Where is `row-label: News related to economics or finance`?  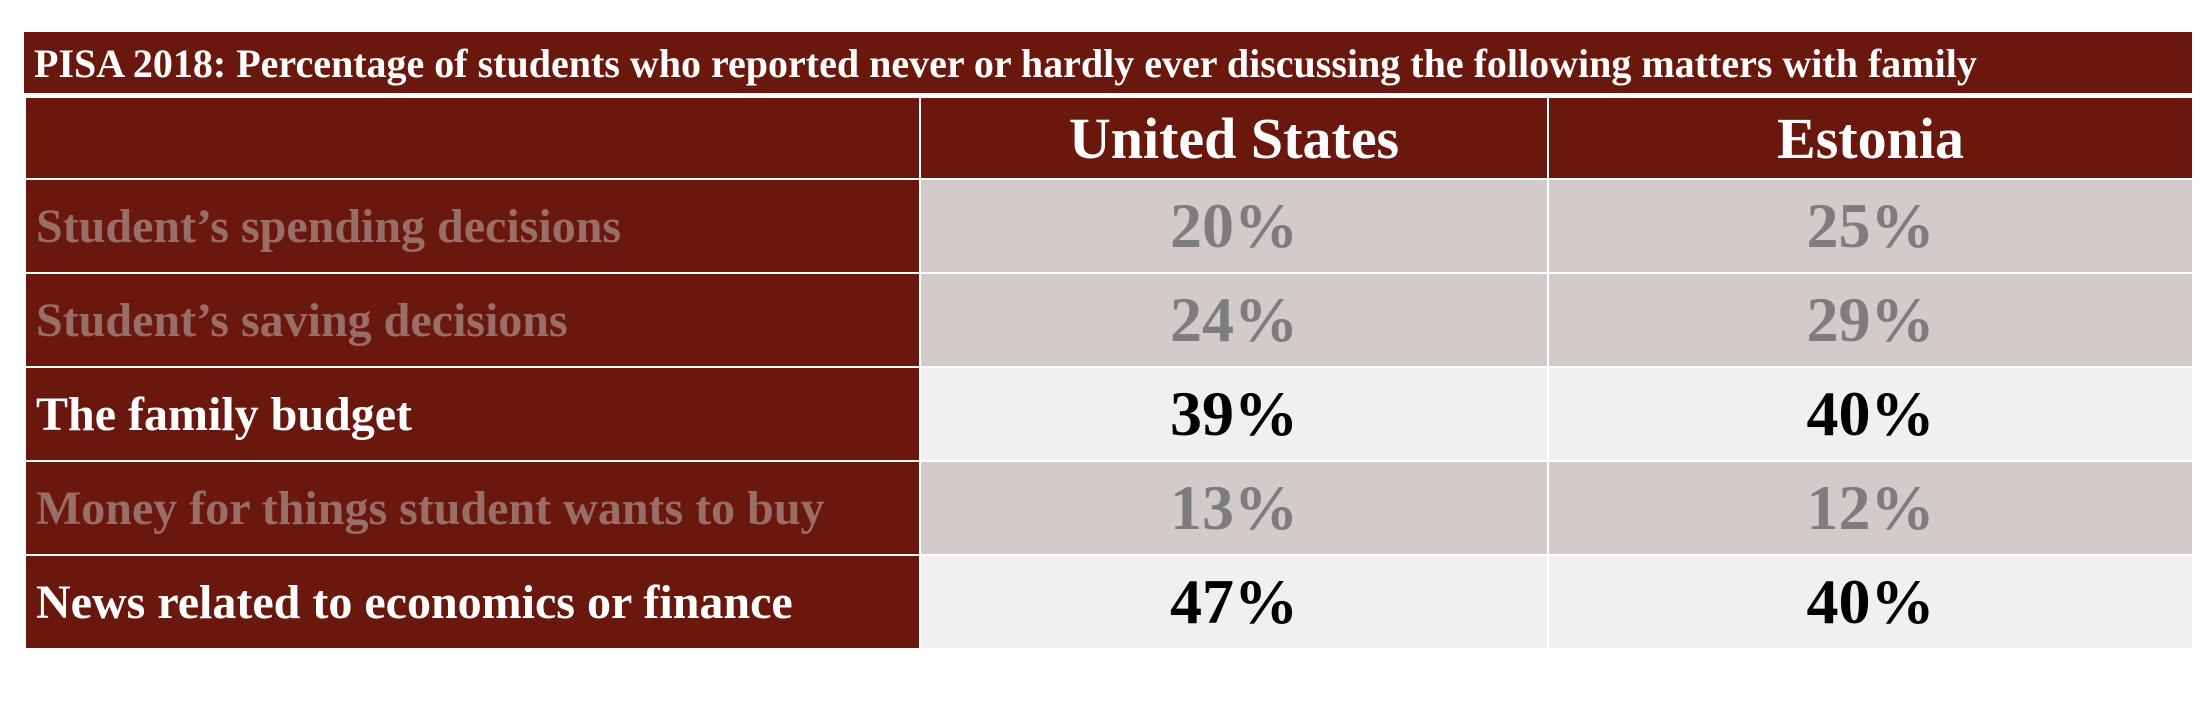 row-label: News related to economics or finance is located at coordinates (472, 602).